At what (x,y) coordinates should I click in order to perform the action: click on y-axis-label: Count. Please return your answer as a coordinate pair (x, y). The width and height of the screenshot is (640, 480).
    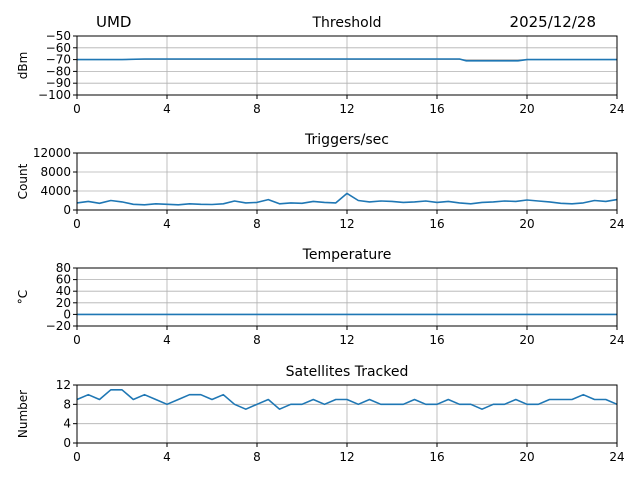
    Looking at the image, I should click on (23, 181).